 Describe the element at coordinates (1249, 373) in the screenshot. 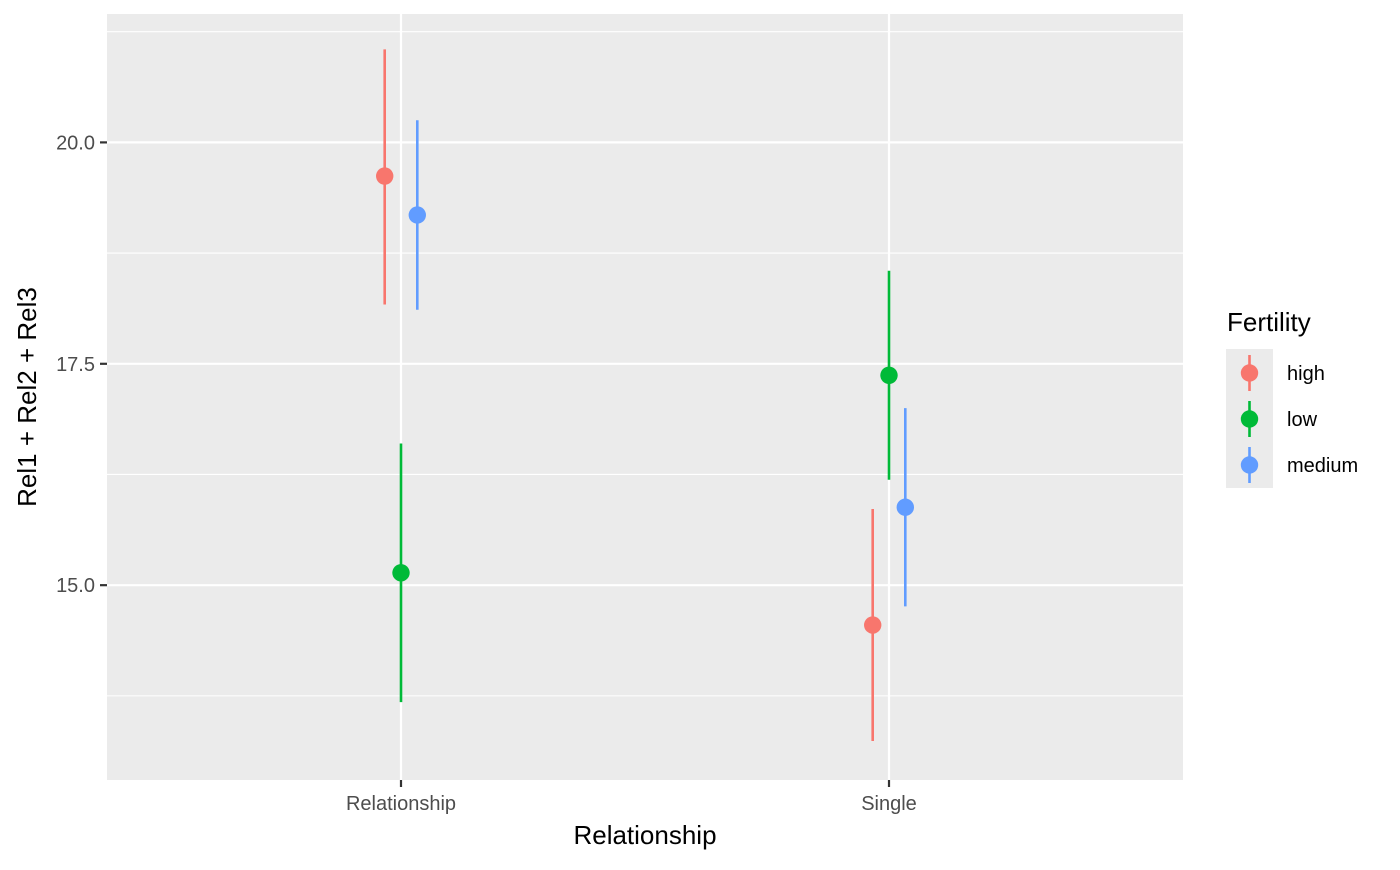

I see `legend-key-point-high` at that location.